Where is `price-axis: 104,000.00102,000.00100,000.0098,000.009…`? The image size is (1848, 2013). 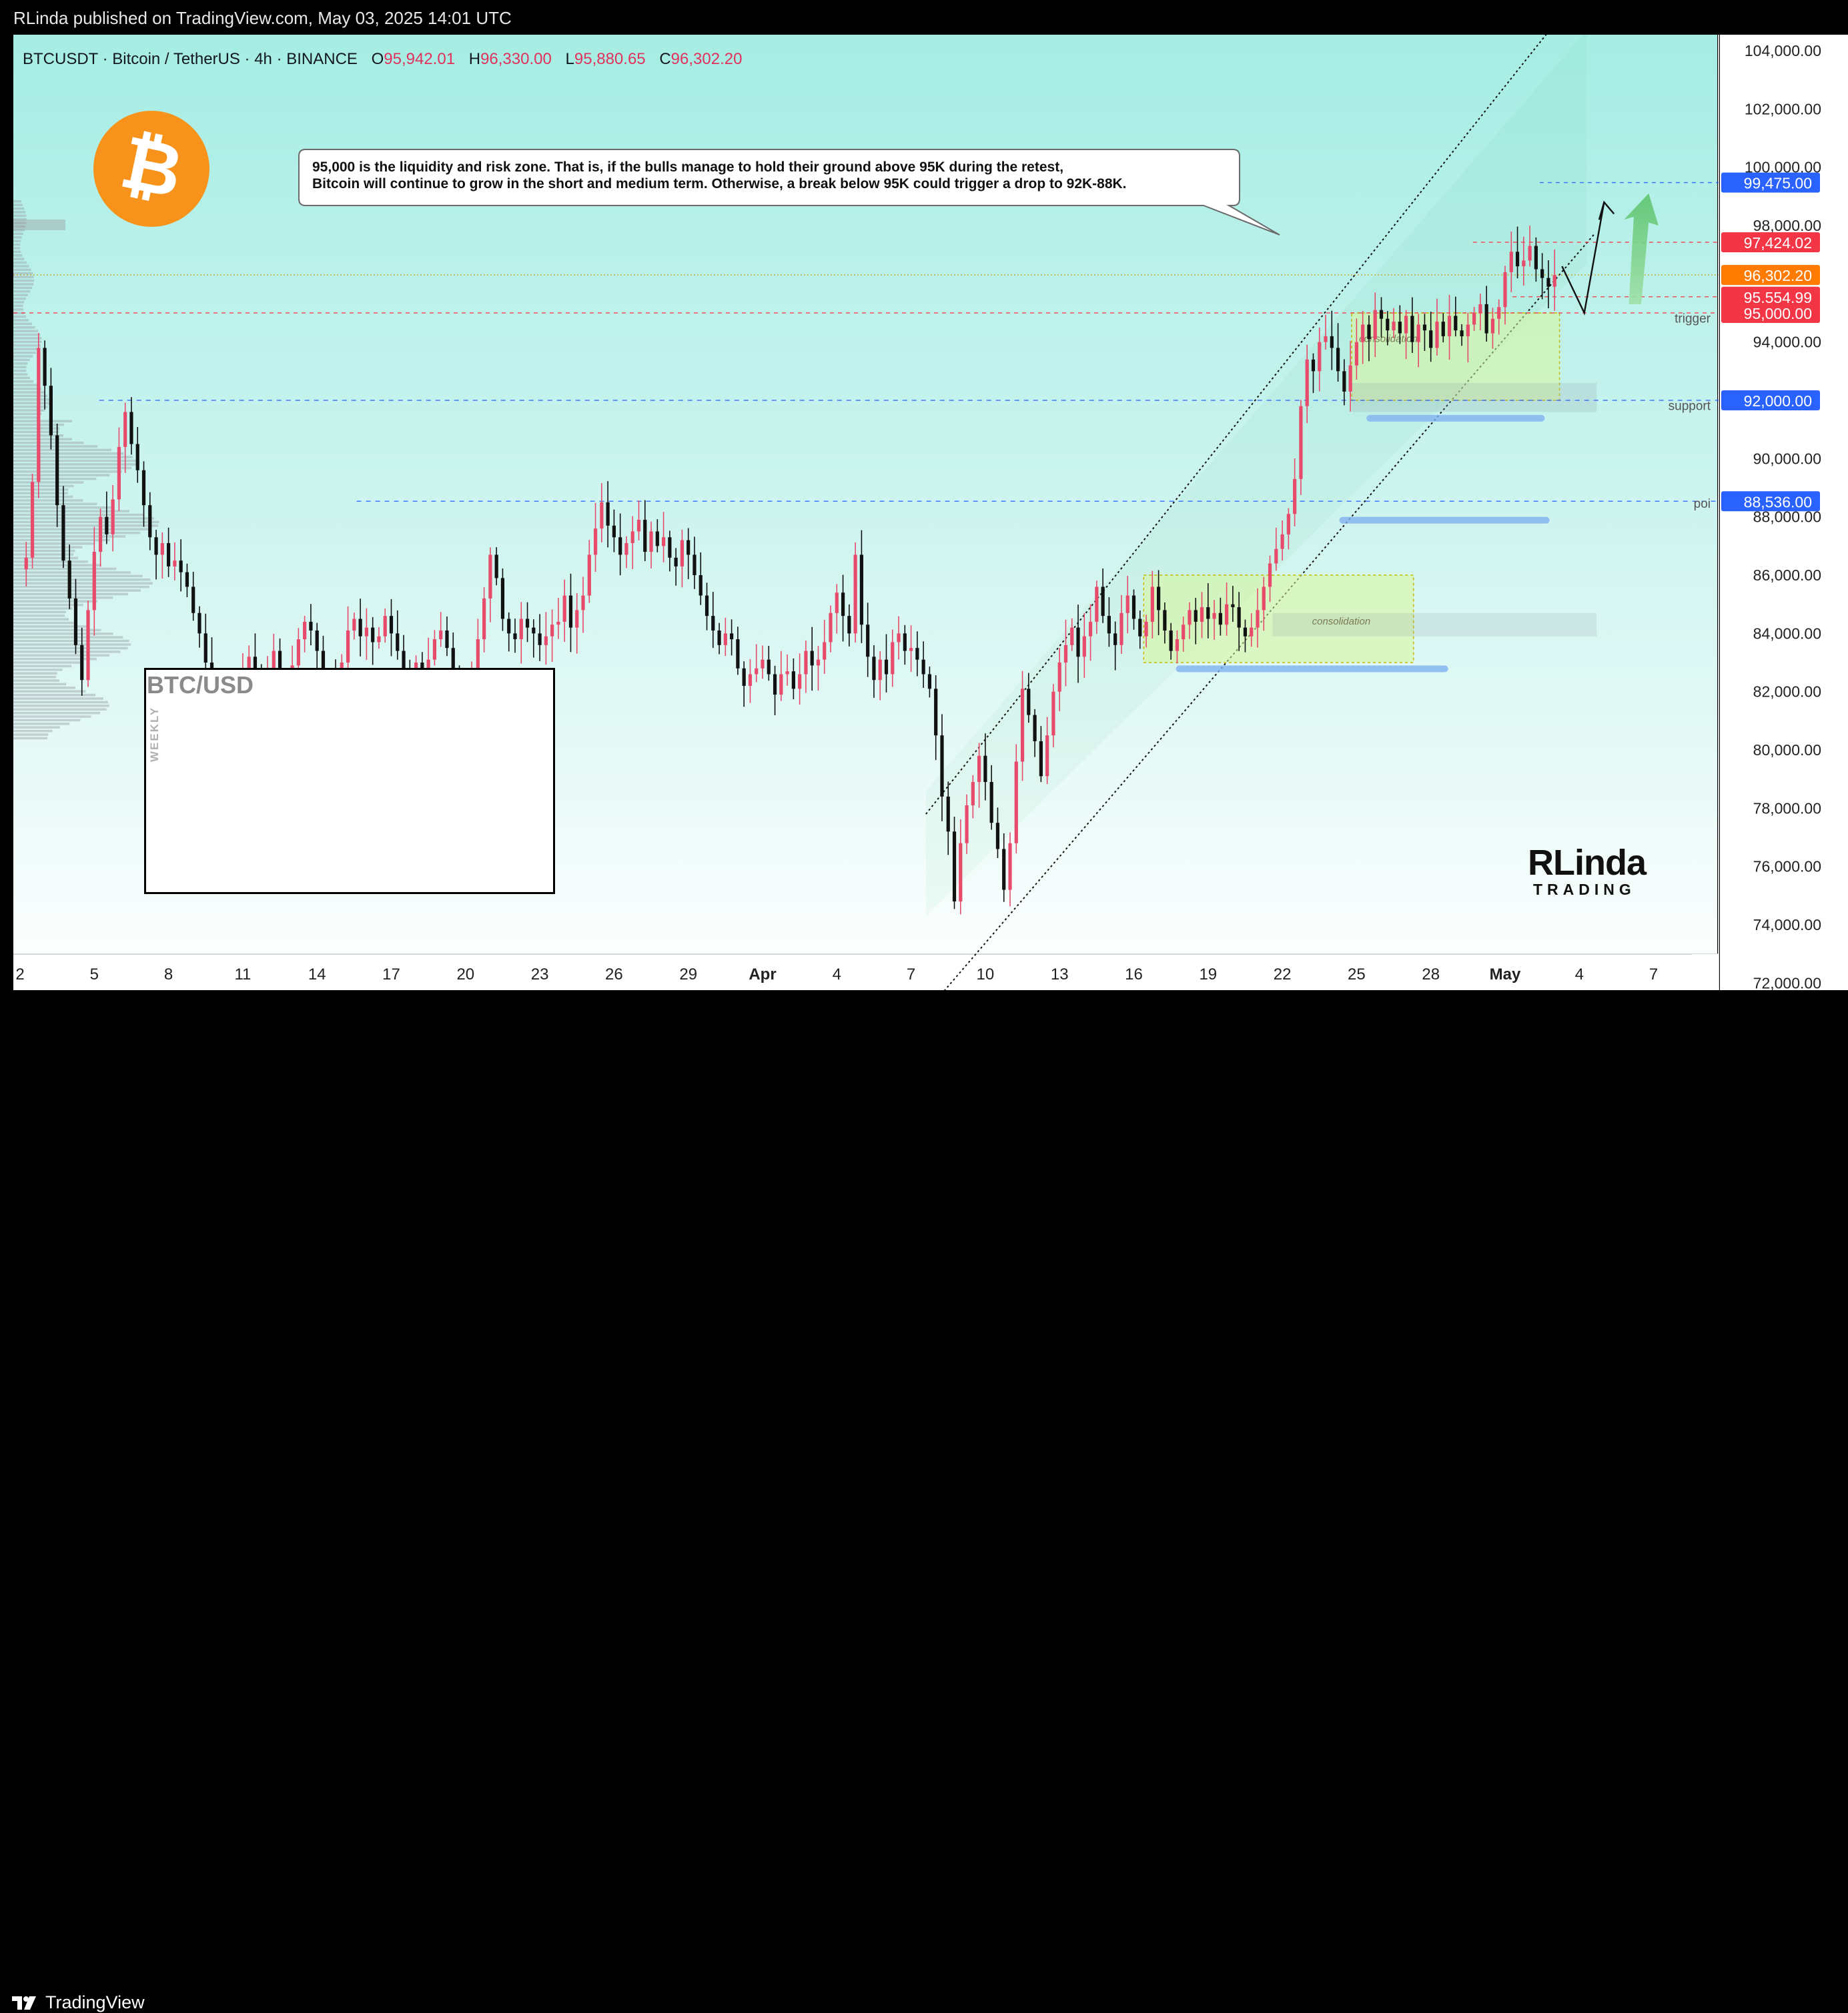 price-axis: 104,000.00102,000.00100,000.0098,000.009… is located at coordinates (1771, 540).